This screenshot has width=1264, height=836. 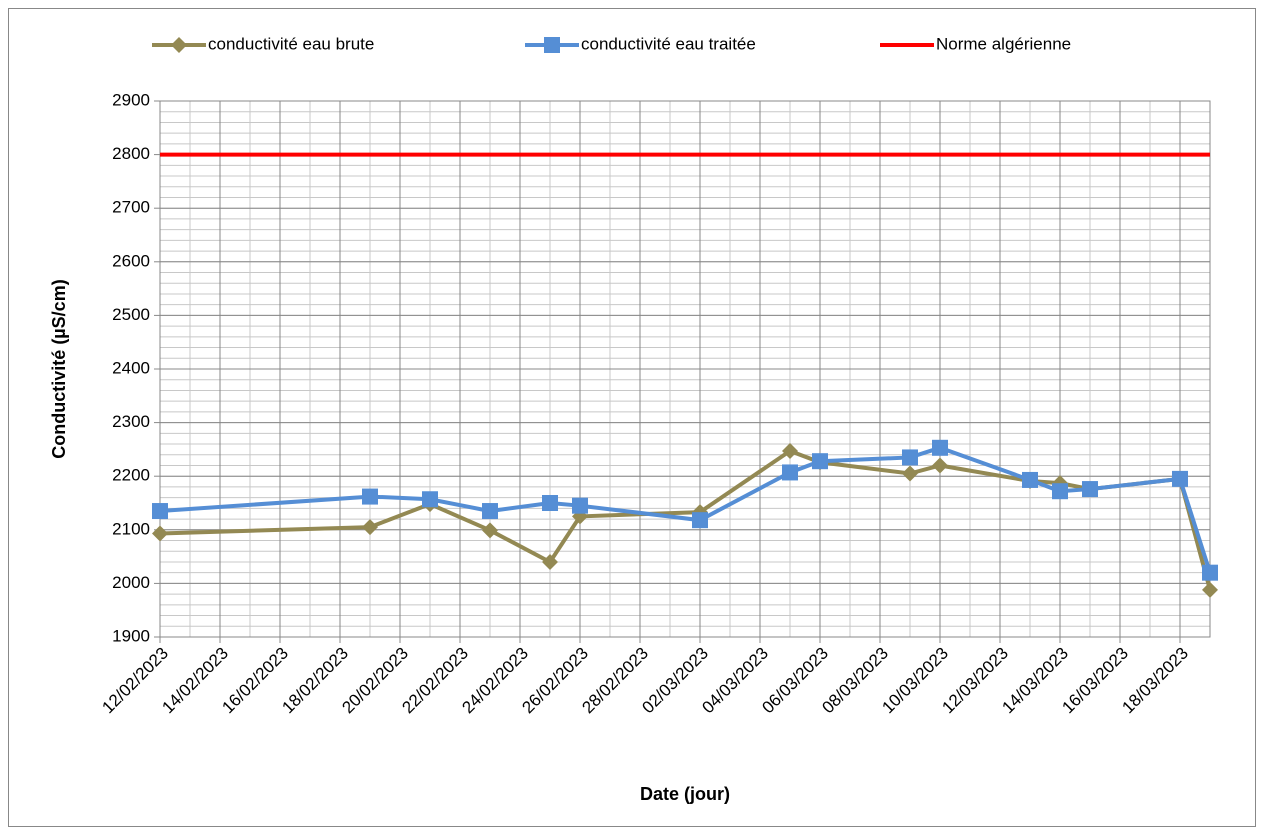 I want to click on y-tick-label: 2000, so click(x=131, y=582).